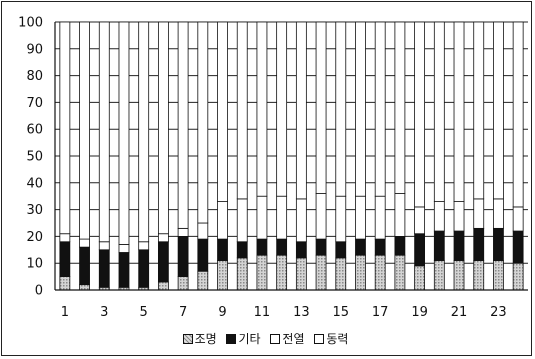 The width and height of the screenshot is (535, 359). What do you see at coordinates (34, 76) in the screenshot?
I see `y-tick-label: 80` at bounding box center [34, 76].